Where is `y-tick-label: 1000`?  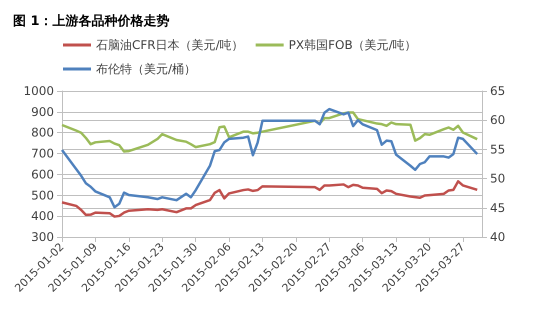
y-tick-label: 1000 is located at coordinates (38, 91).